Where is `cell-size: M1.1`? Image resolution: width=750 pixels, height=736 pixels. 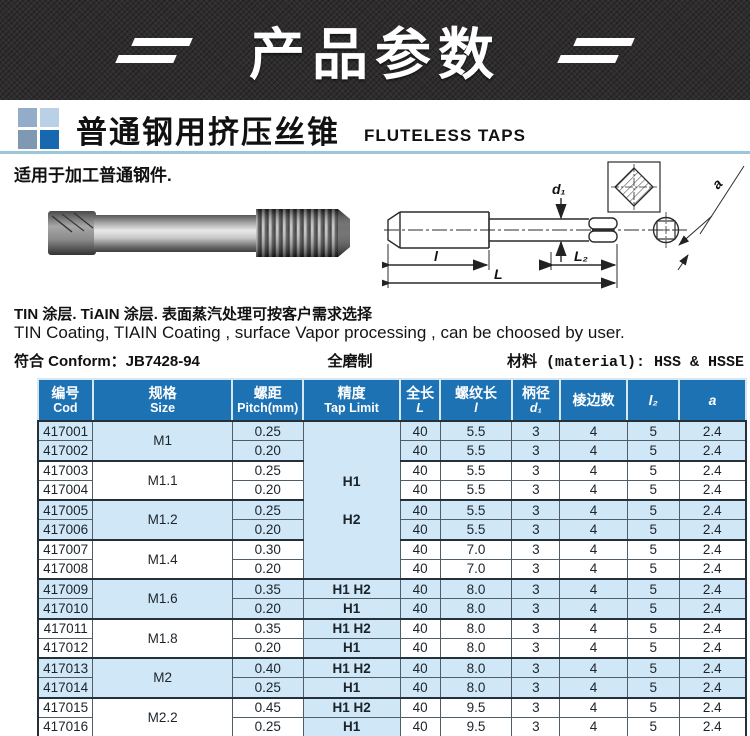 cell-size: M1.1 is located at coordinates (162, 480).